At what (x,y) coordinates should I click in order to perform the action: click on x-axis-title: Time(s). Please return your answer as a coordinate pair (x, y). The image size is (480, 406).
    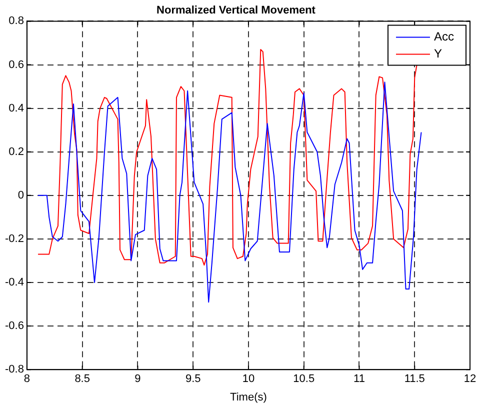
    Looking at the image, I should click on (248, 397).